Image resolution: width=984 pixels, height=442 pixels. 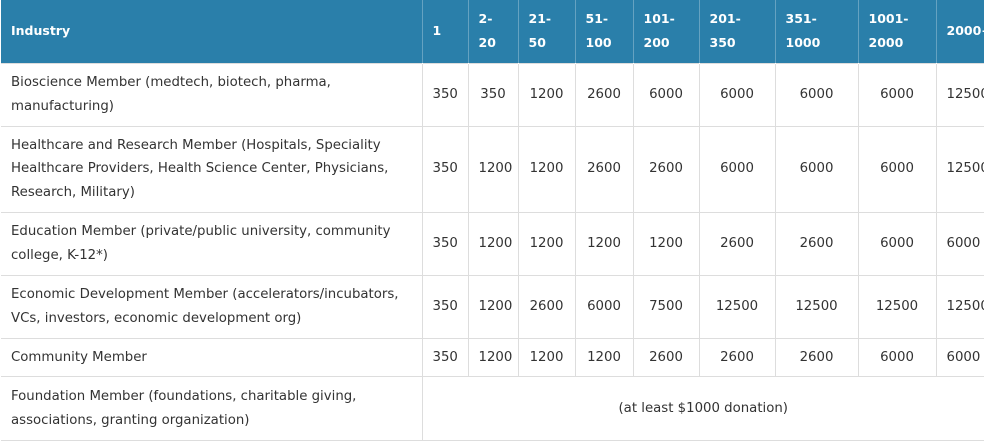 I want to click on header-size-101-200: 101-200, so click(x=665, y=31).